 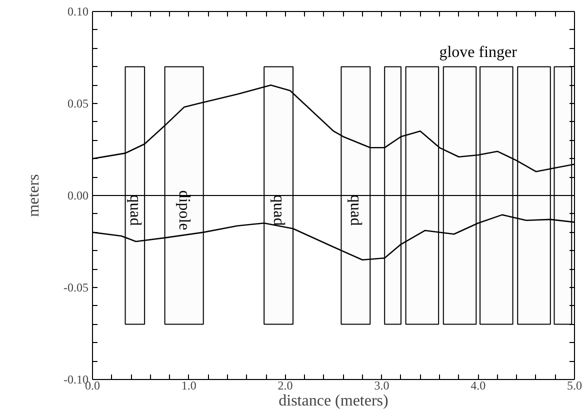 I want to click on x-tick-label: 1.0, so click(x=188, y=385).